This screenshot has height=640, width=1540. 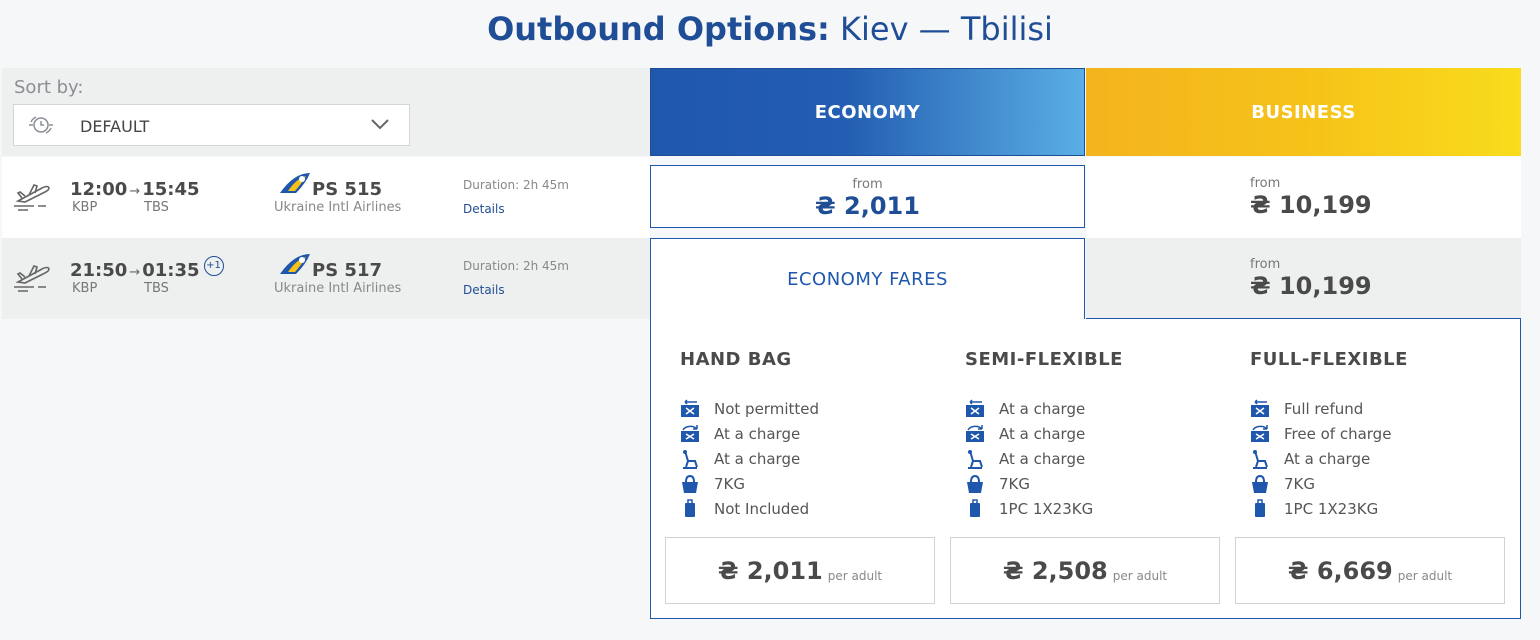 What do you see at coordinates (770, 570) in the screenshot?
I see `fare-price: ₴ 2,011` at bounding box center [770, 570].